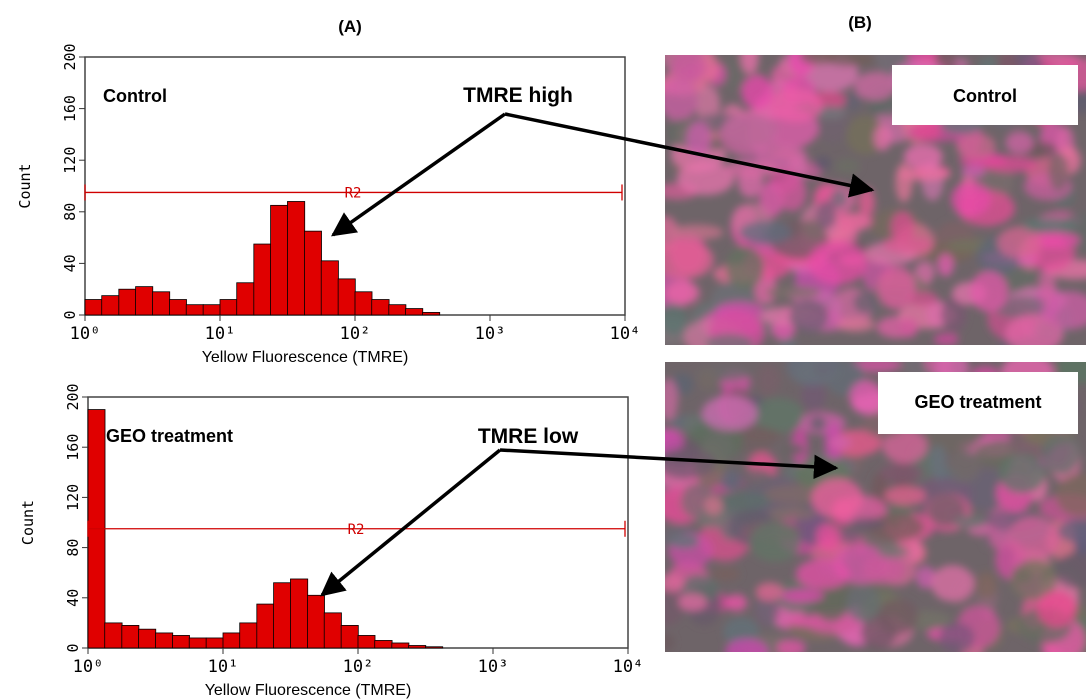 This screenshot has width=1086, height=700. What do you see at coordinates (223, 667) in the screenshot?
I see `x-tick-label: 10¹` at bounding box center [223, 667].